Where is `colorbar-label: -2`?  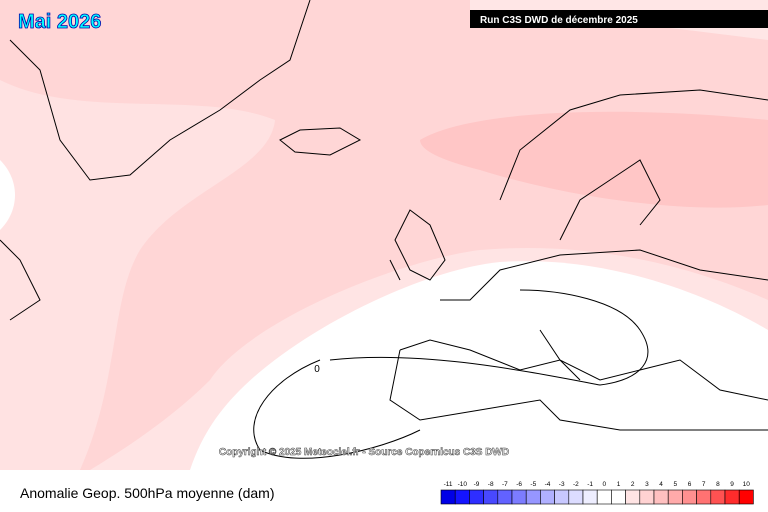
colorbar-label: -2 is located at coordinates (576, 484).